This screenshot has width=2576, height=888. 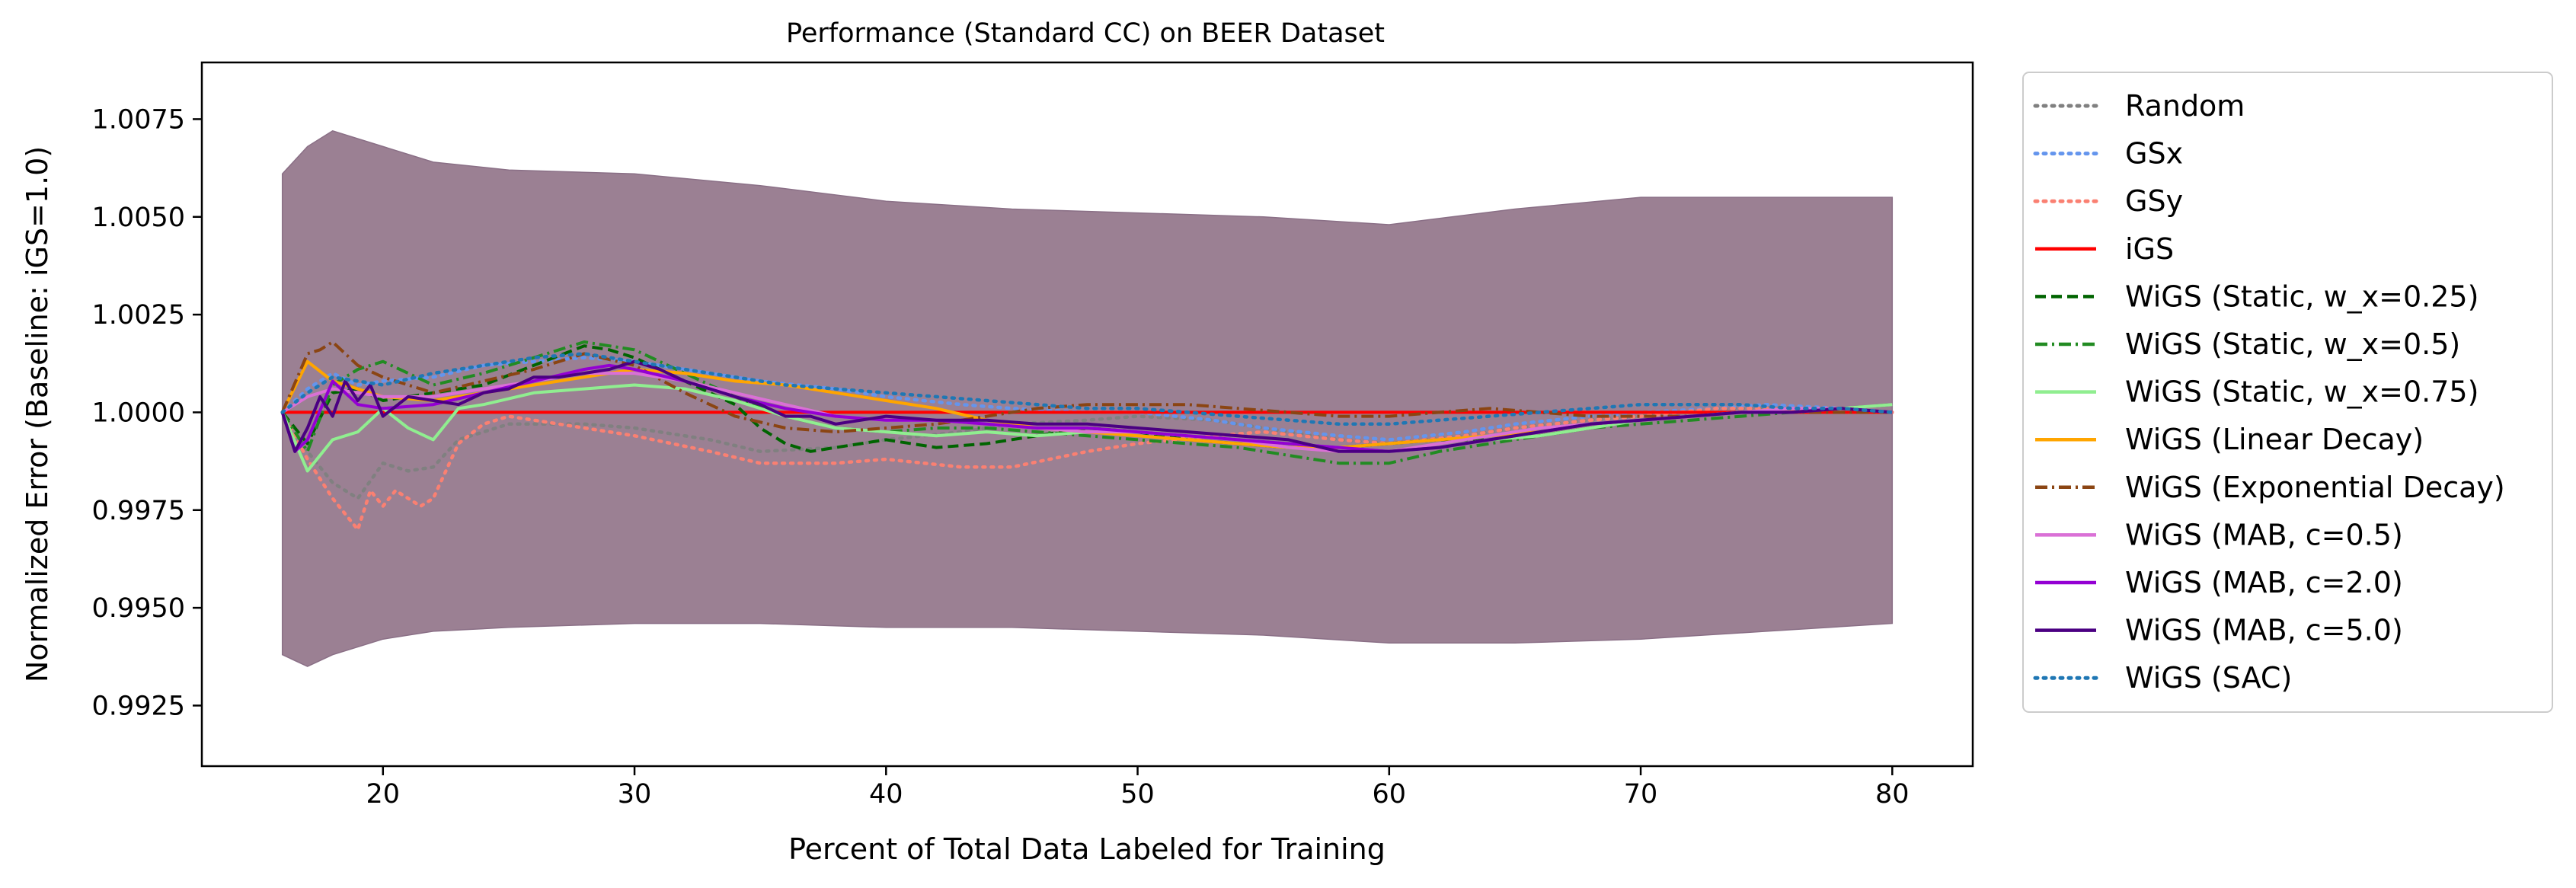 I want to click on x-tick-label: 30, so click(x=635, y=794).